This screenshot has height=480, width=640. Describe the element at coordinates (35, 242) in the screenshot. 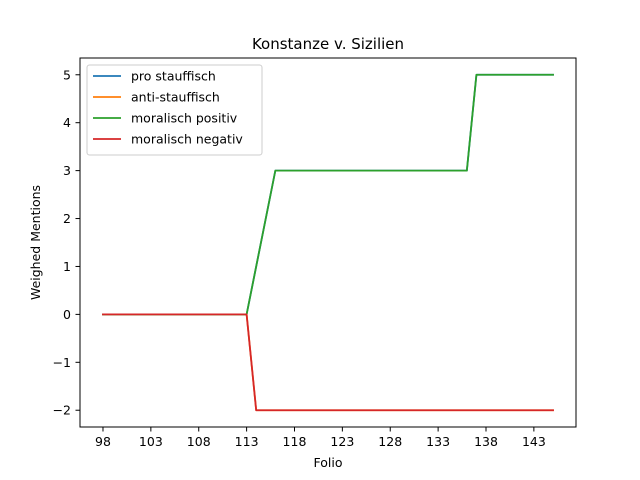

I see `y-axis-label: Weighed Mentions` at that location.